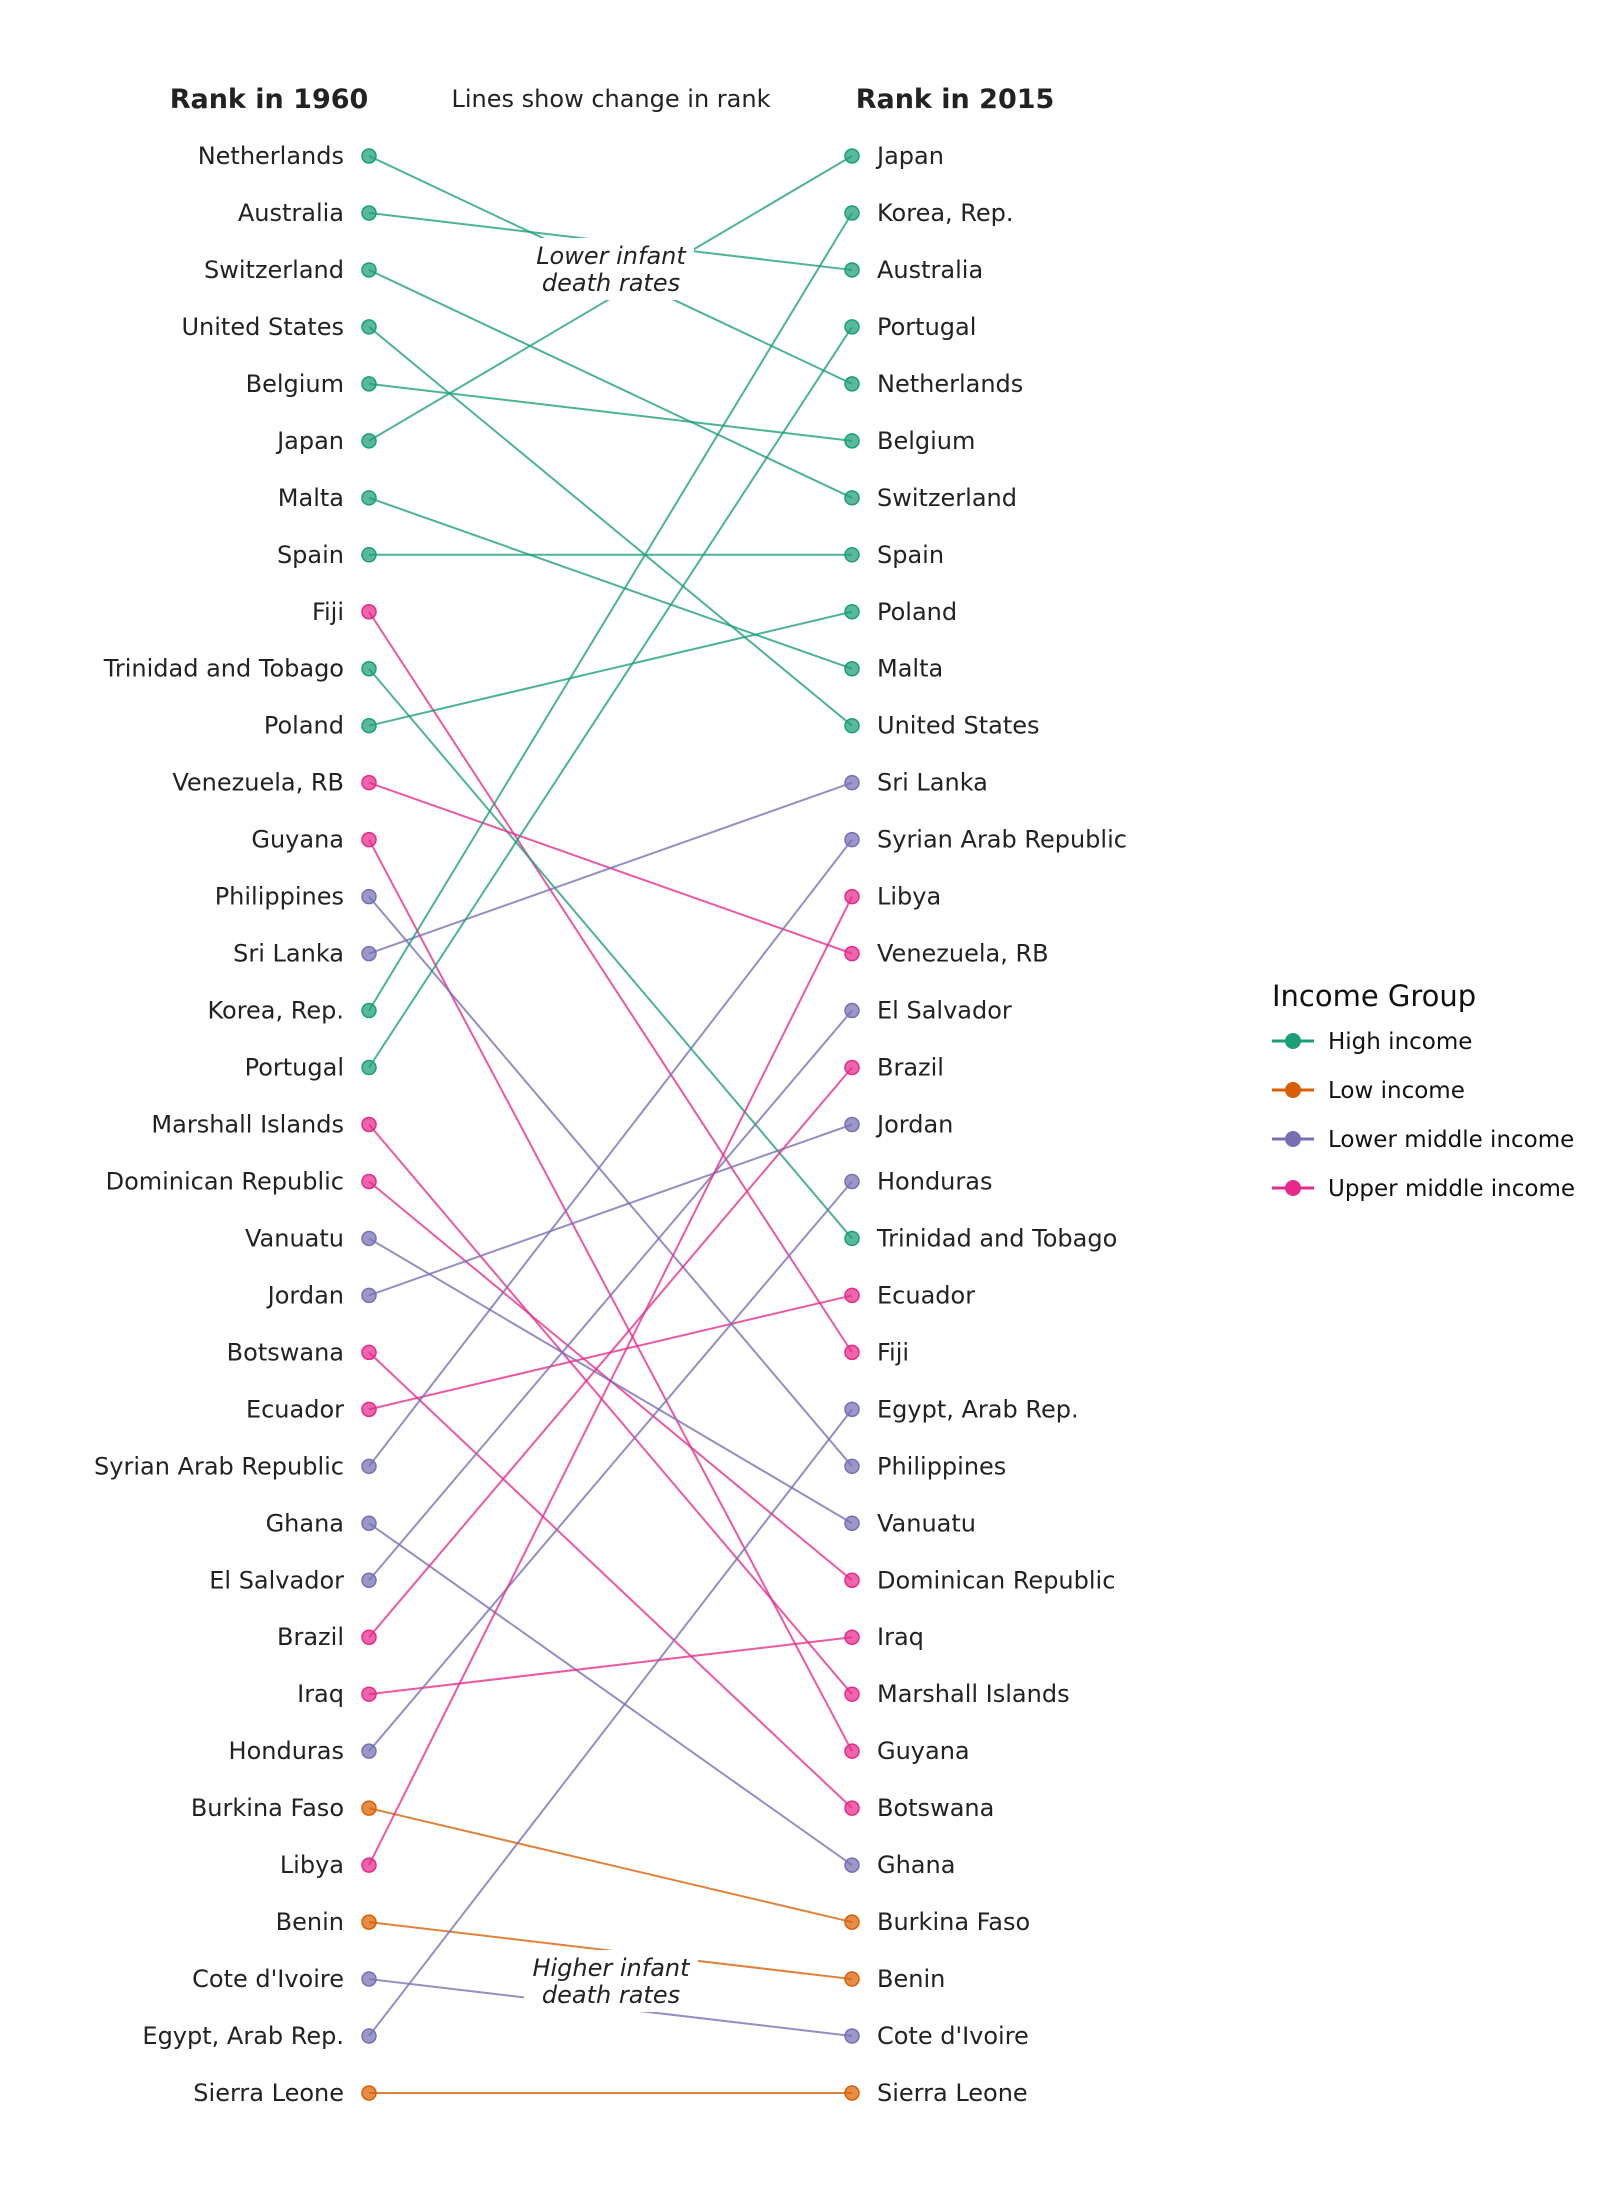  Describe the element at coordinates (369, 725) in the screenshot. I see `point-1960-poland` at that location.